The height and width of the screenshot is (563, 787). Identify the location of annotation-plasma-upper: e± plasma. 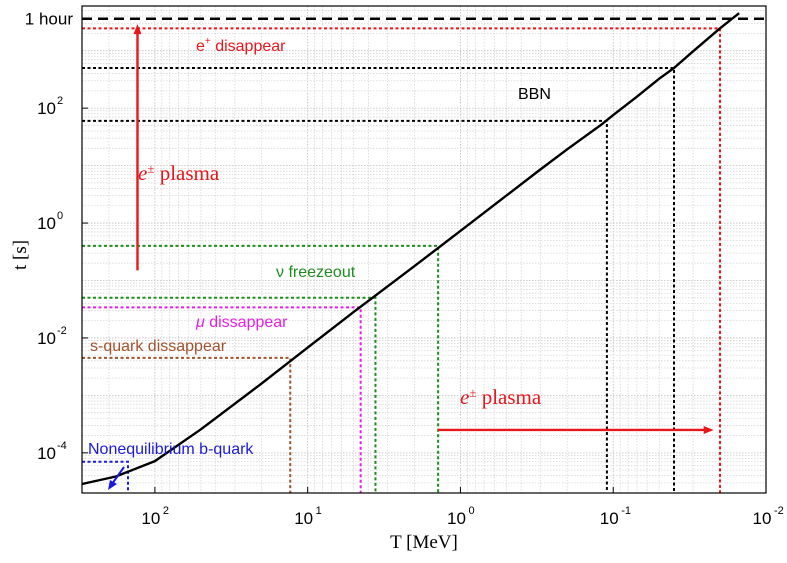
(179, 173).